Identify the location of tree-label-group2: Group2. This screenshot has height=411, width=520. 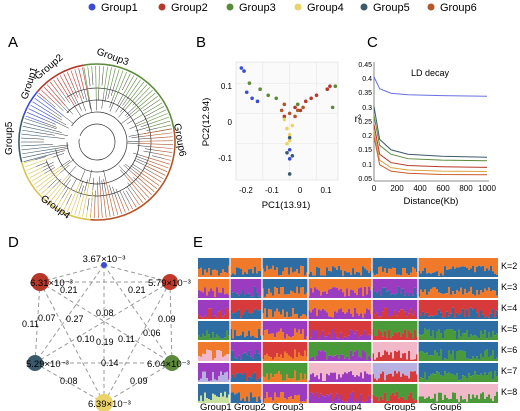
(49, 67).